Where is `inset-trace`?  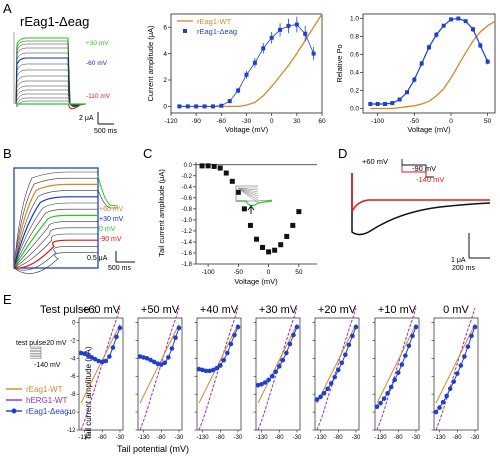 inset-trace is located at coordinates (254, 200).